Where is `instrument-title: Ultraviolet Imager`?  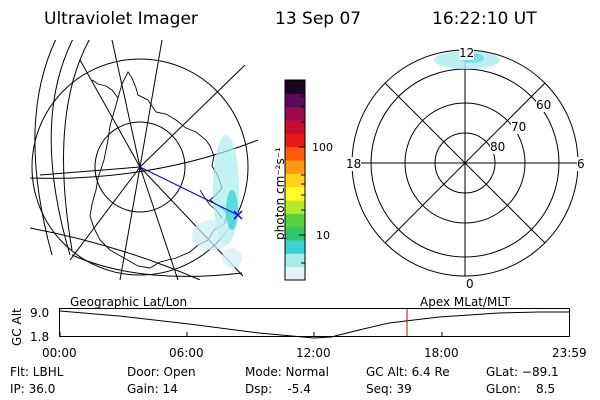 instrument-title: Ultraviolet Imager is located at coordinates (121, 19).